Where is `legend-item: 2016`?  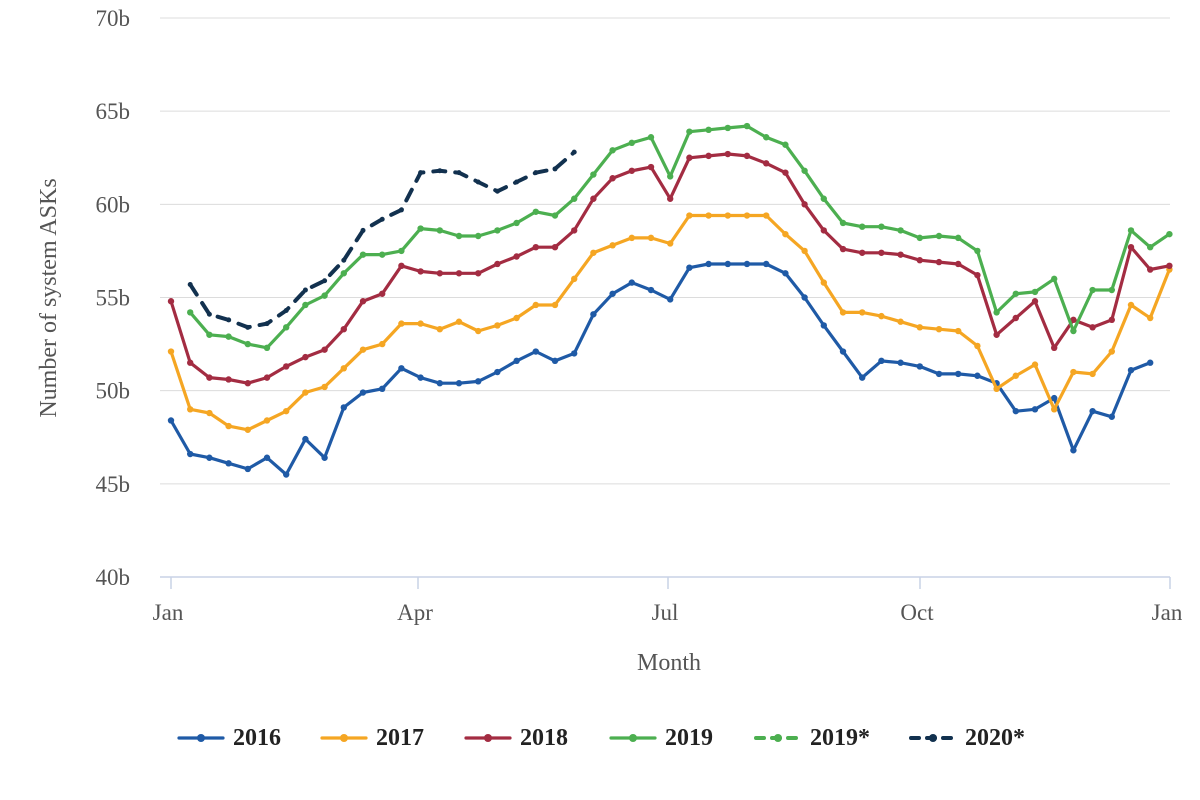 legend-item: 2016 is located at coordinates (228, 738).